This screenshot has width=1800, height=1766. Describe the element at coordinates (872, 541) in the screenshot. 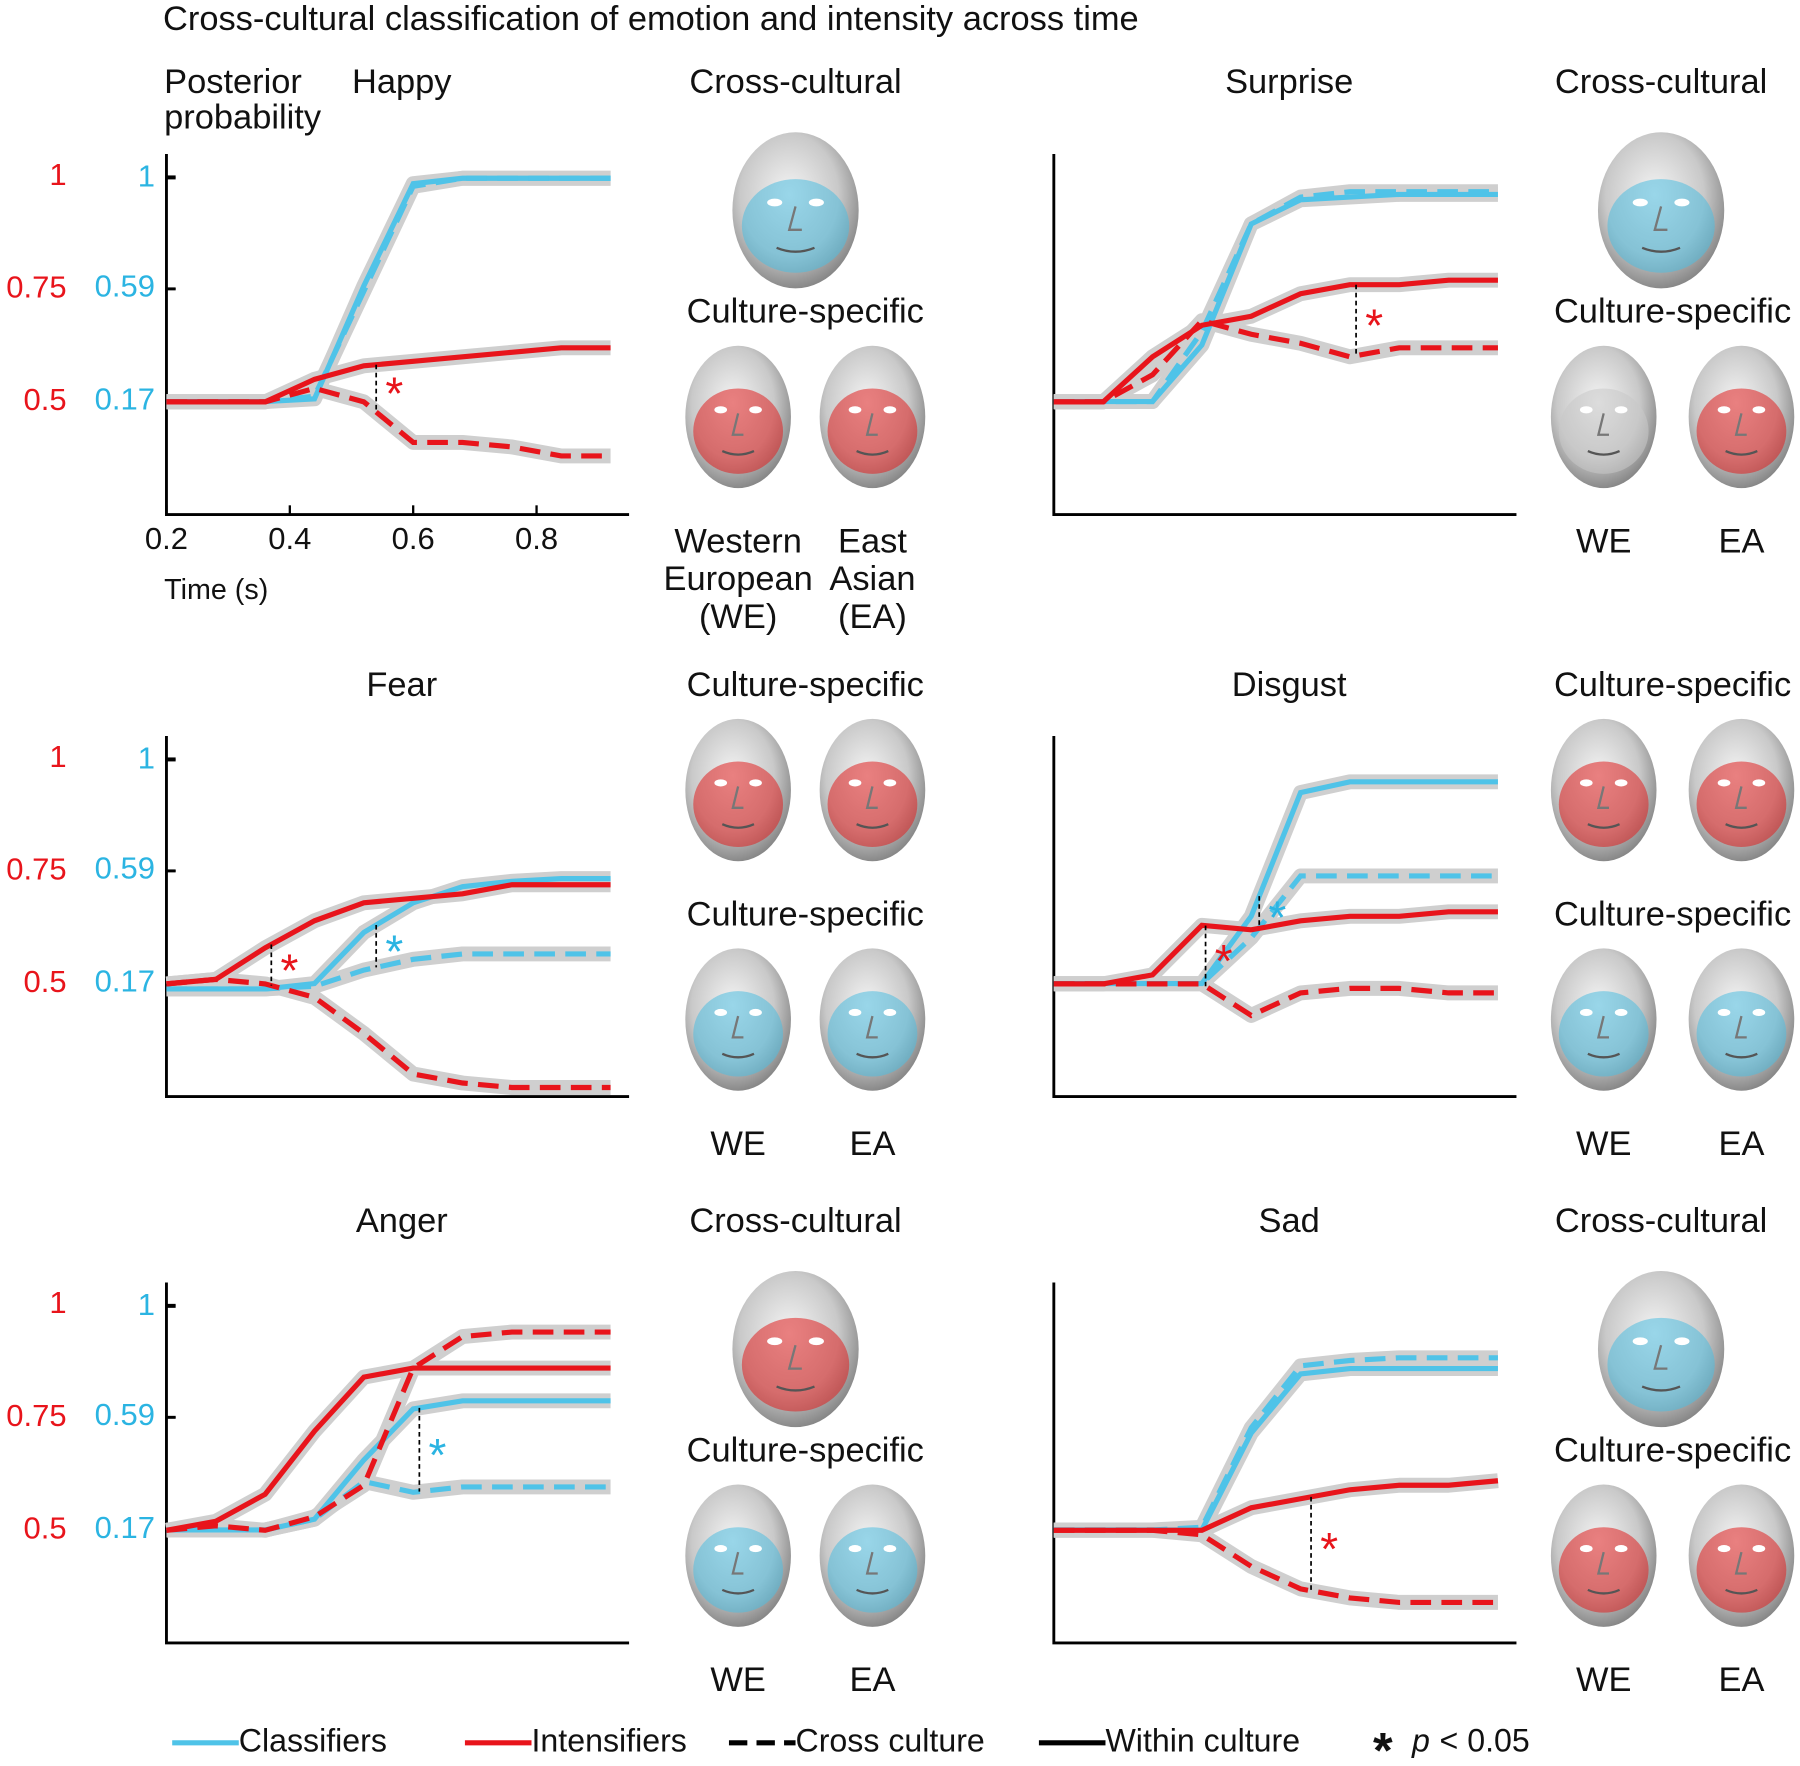

I see `face-label: East` at that location.